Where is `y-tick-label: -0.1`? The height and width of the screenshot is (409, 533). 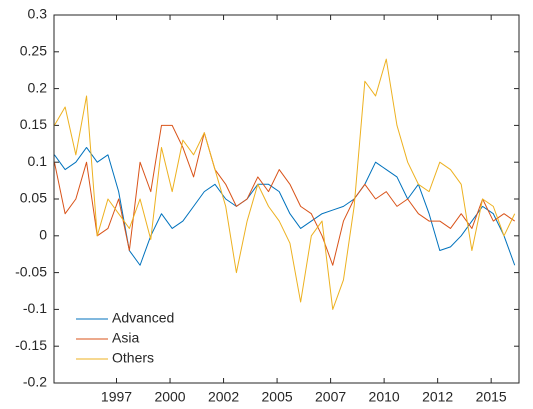 y-tick-label: -0.1 is located at coordinates (35, 308).